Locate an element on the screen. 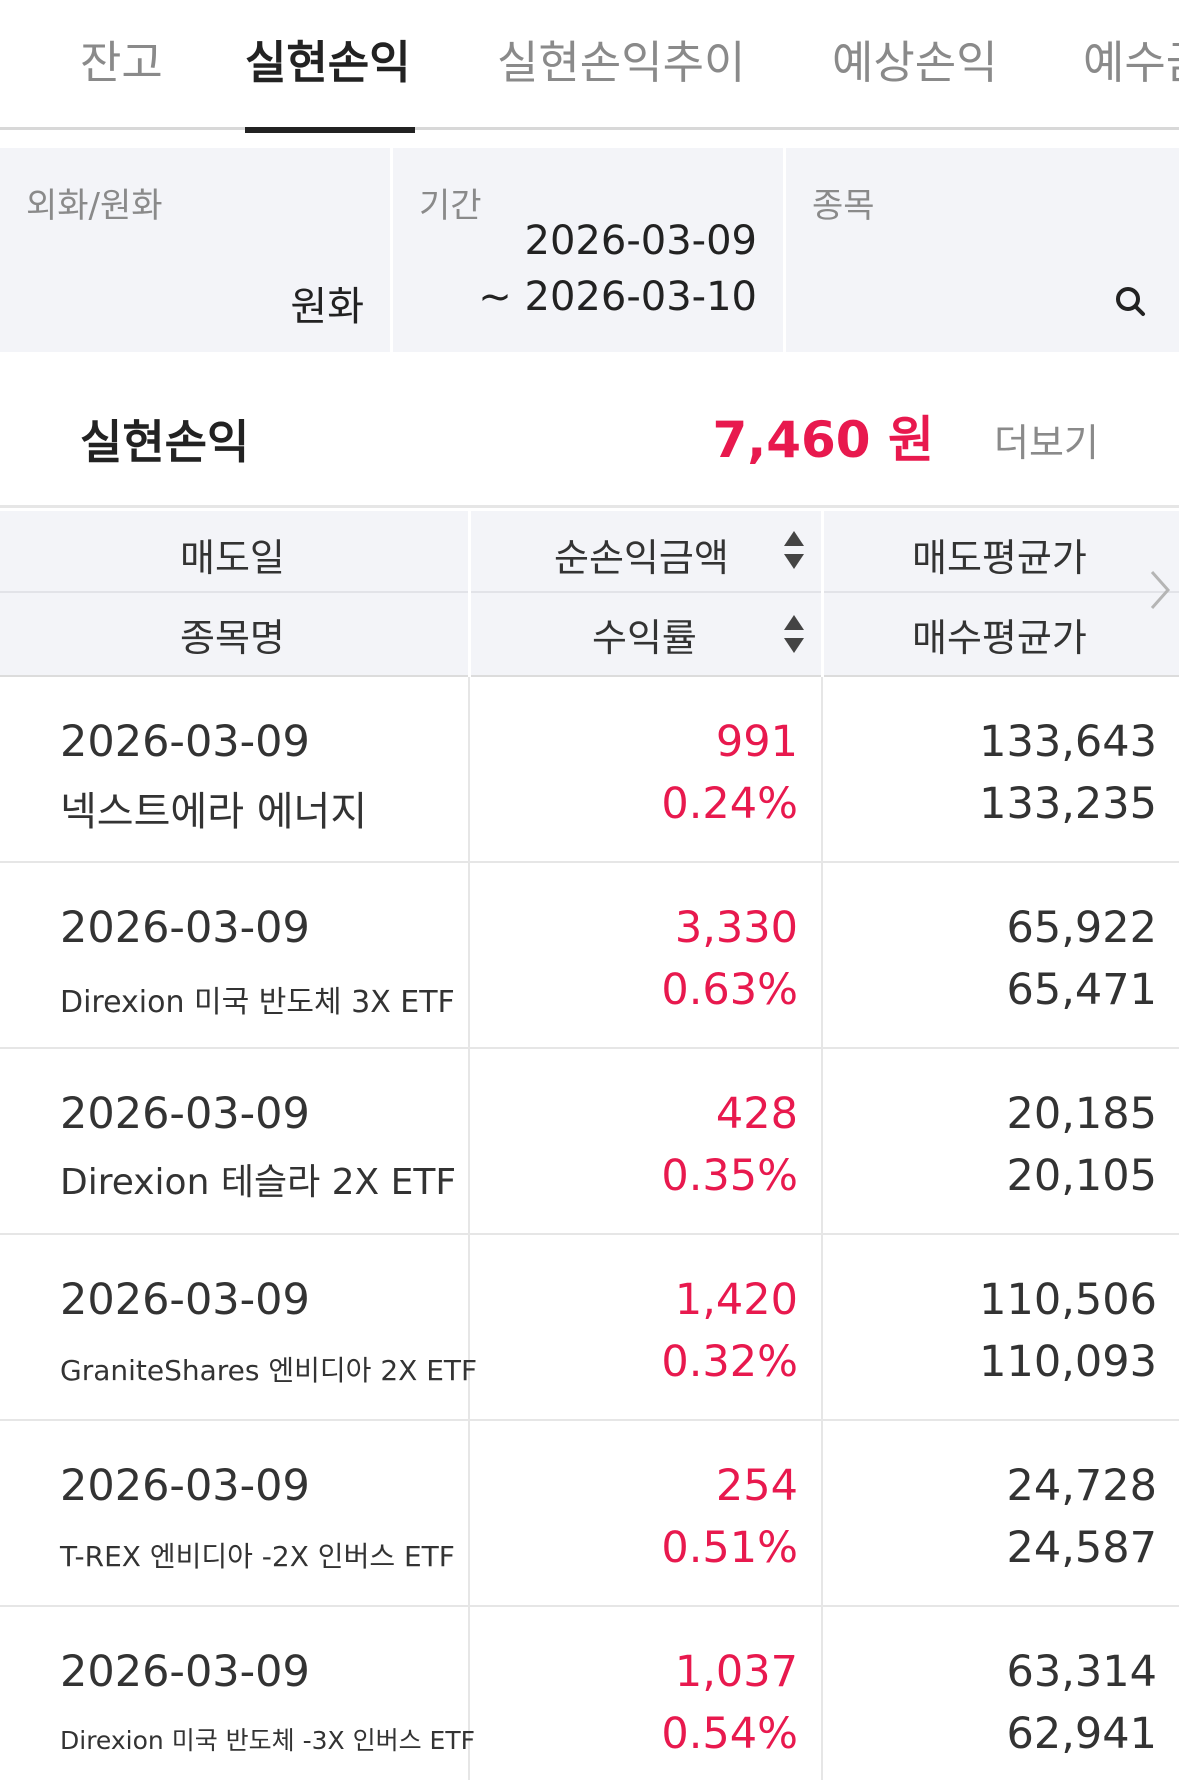 The image size is (1179, 1780). sell-avg-price: 24,728 is located at coordinates (1081, 1486).